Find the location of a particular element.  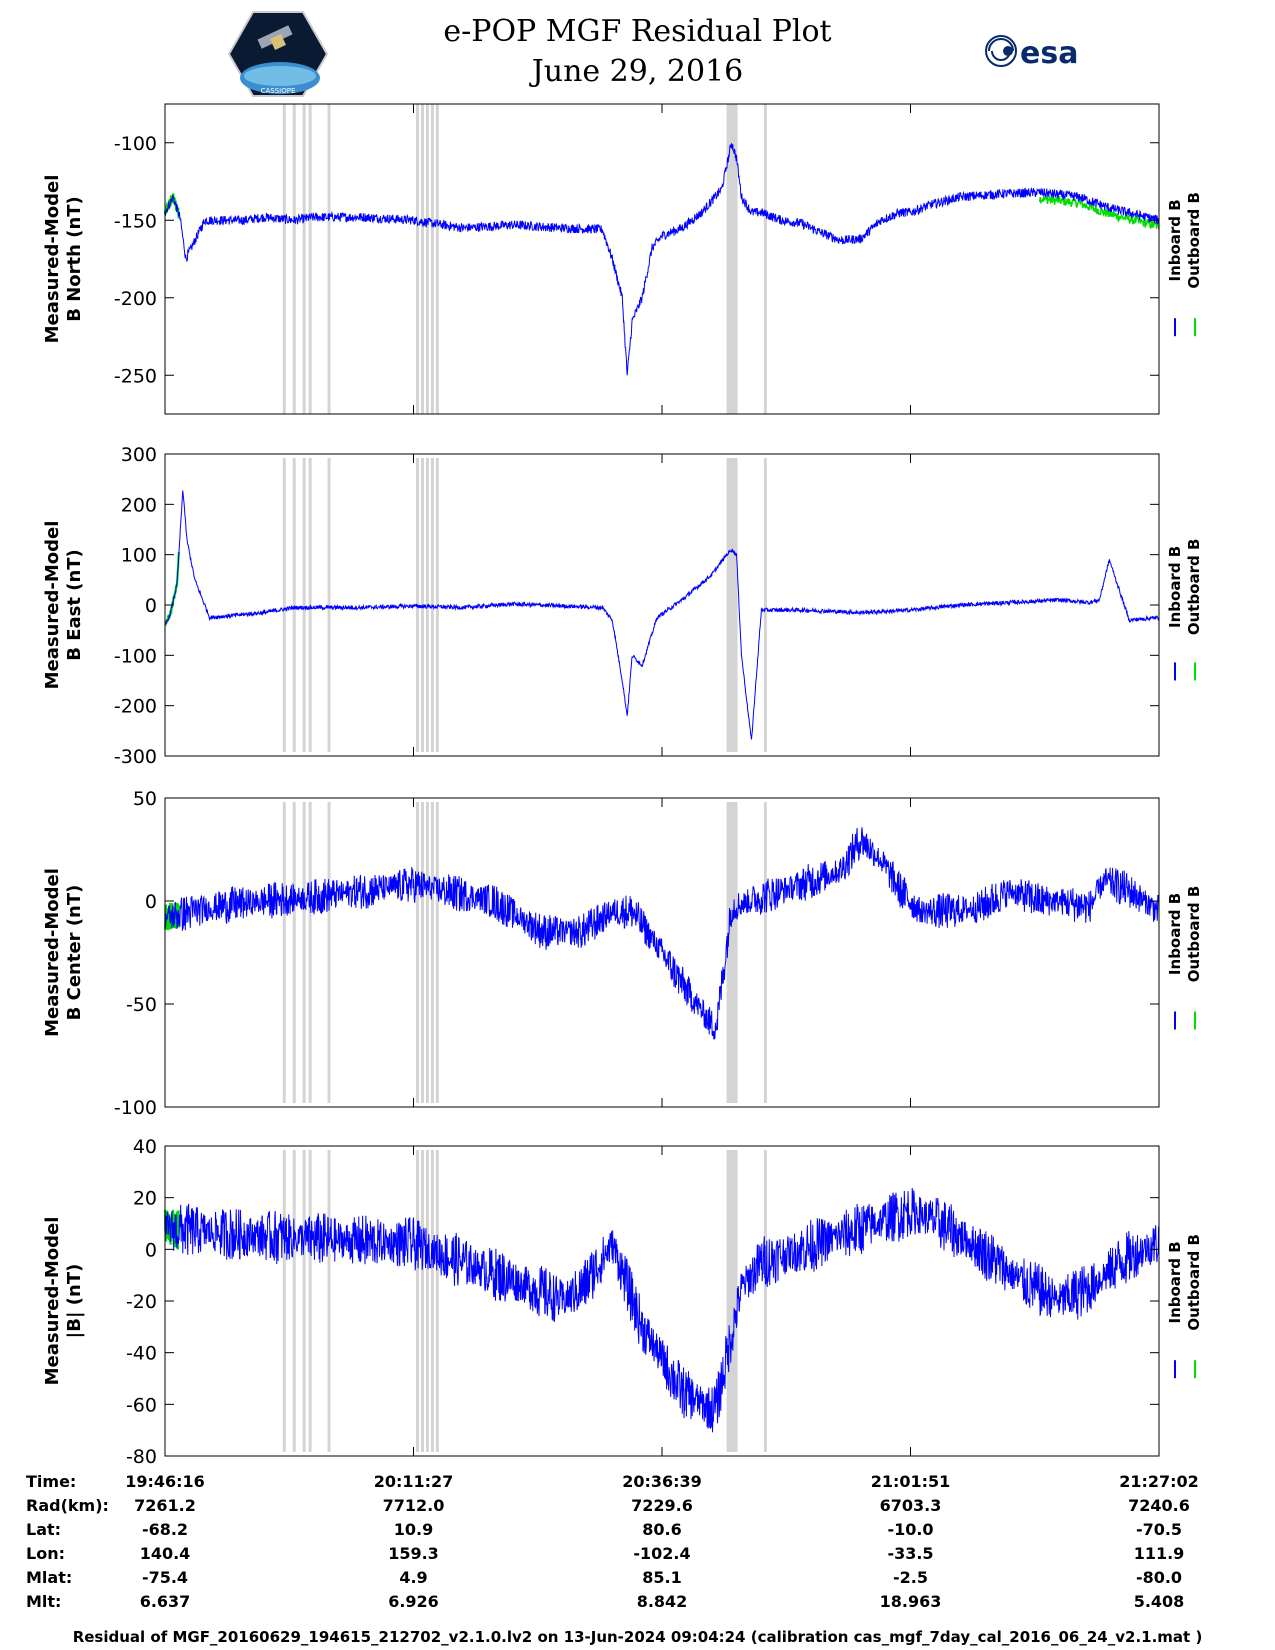

info-value: -75.4 is located at coordinates (165, 1577).